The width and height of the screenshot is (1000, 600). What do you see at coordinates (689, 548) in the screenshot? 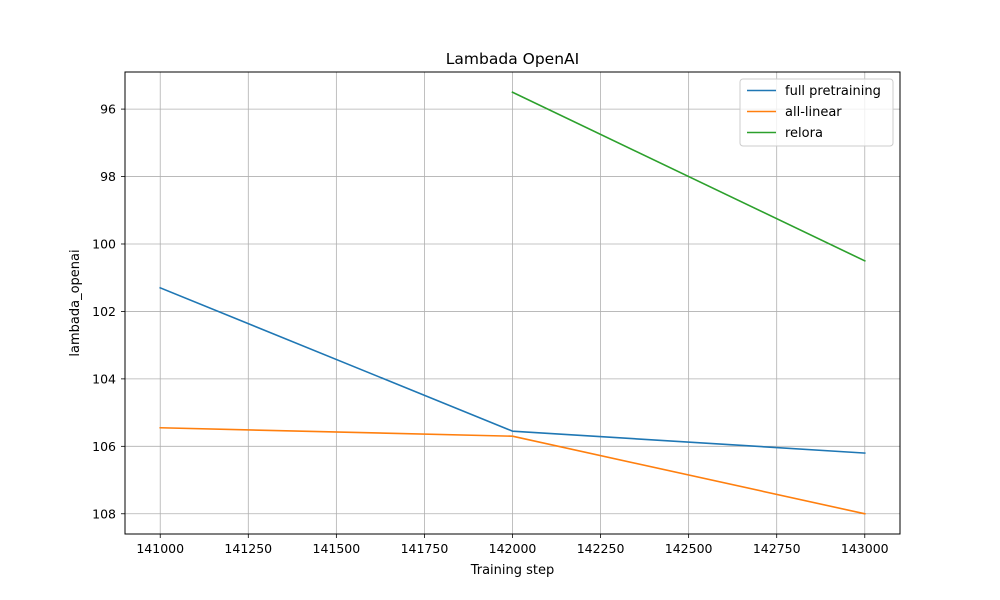
I see `x-tick-label: 142500` at bounding box center [689, 548].